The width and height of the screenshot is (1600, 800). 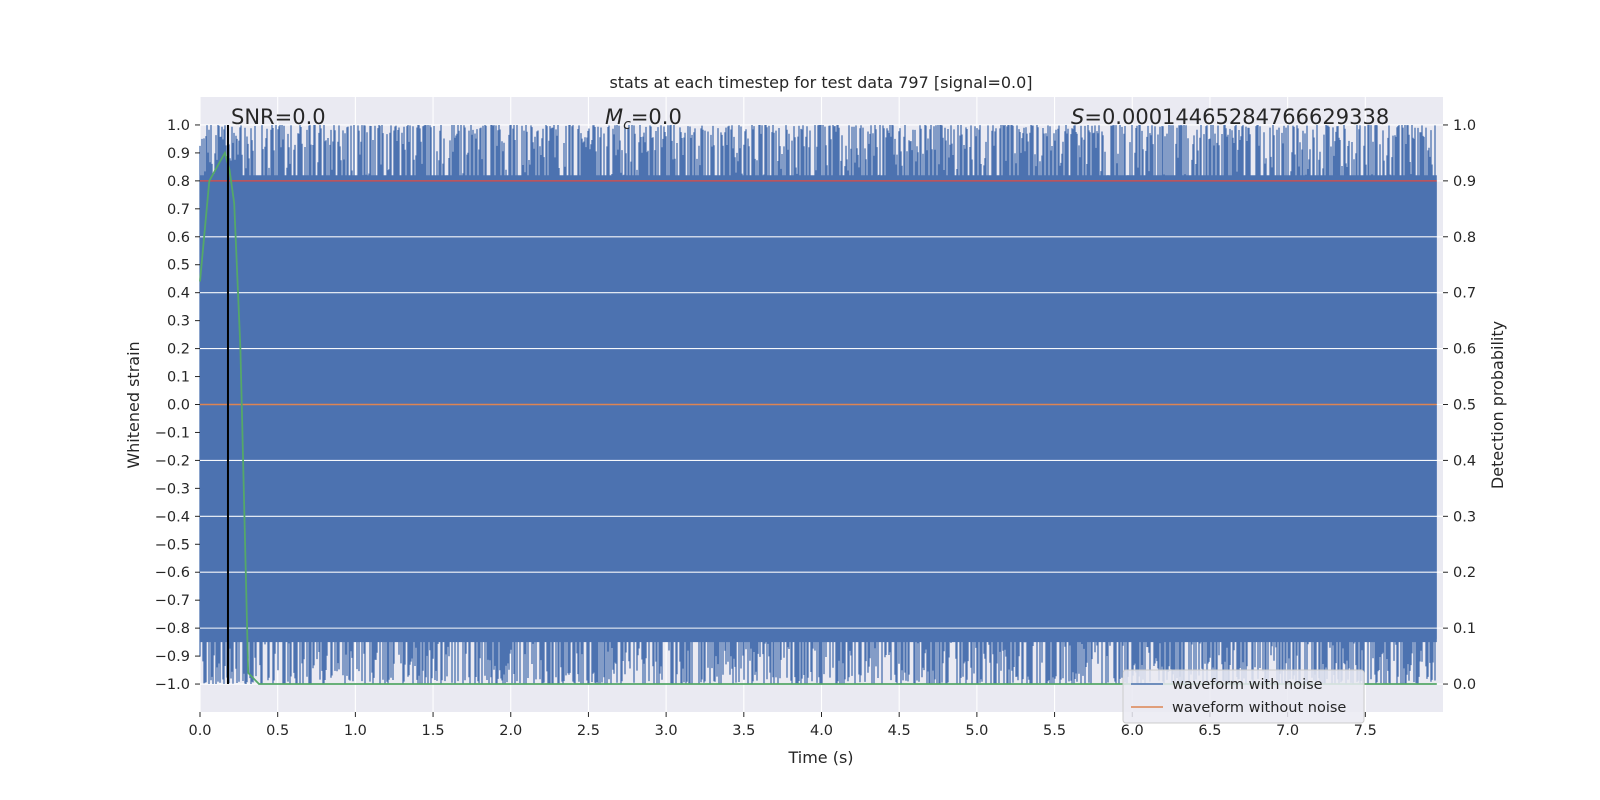 I want to click on s-annotation: S=0.00014465284766629338, so click(x=1230, y=117).